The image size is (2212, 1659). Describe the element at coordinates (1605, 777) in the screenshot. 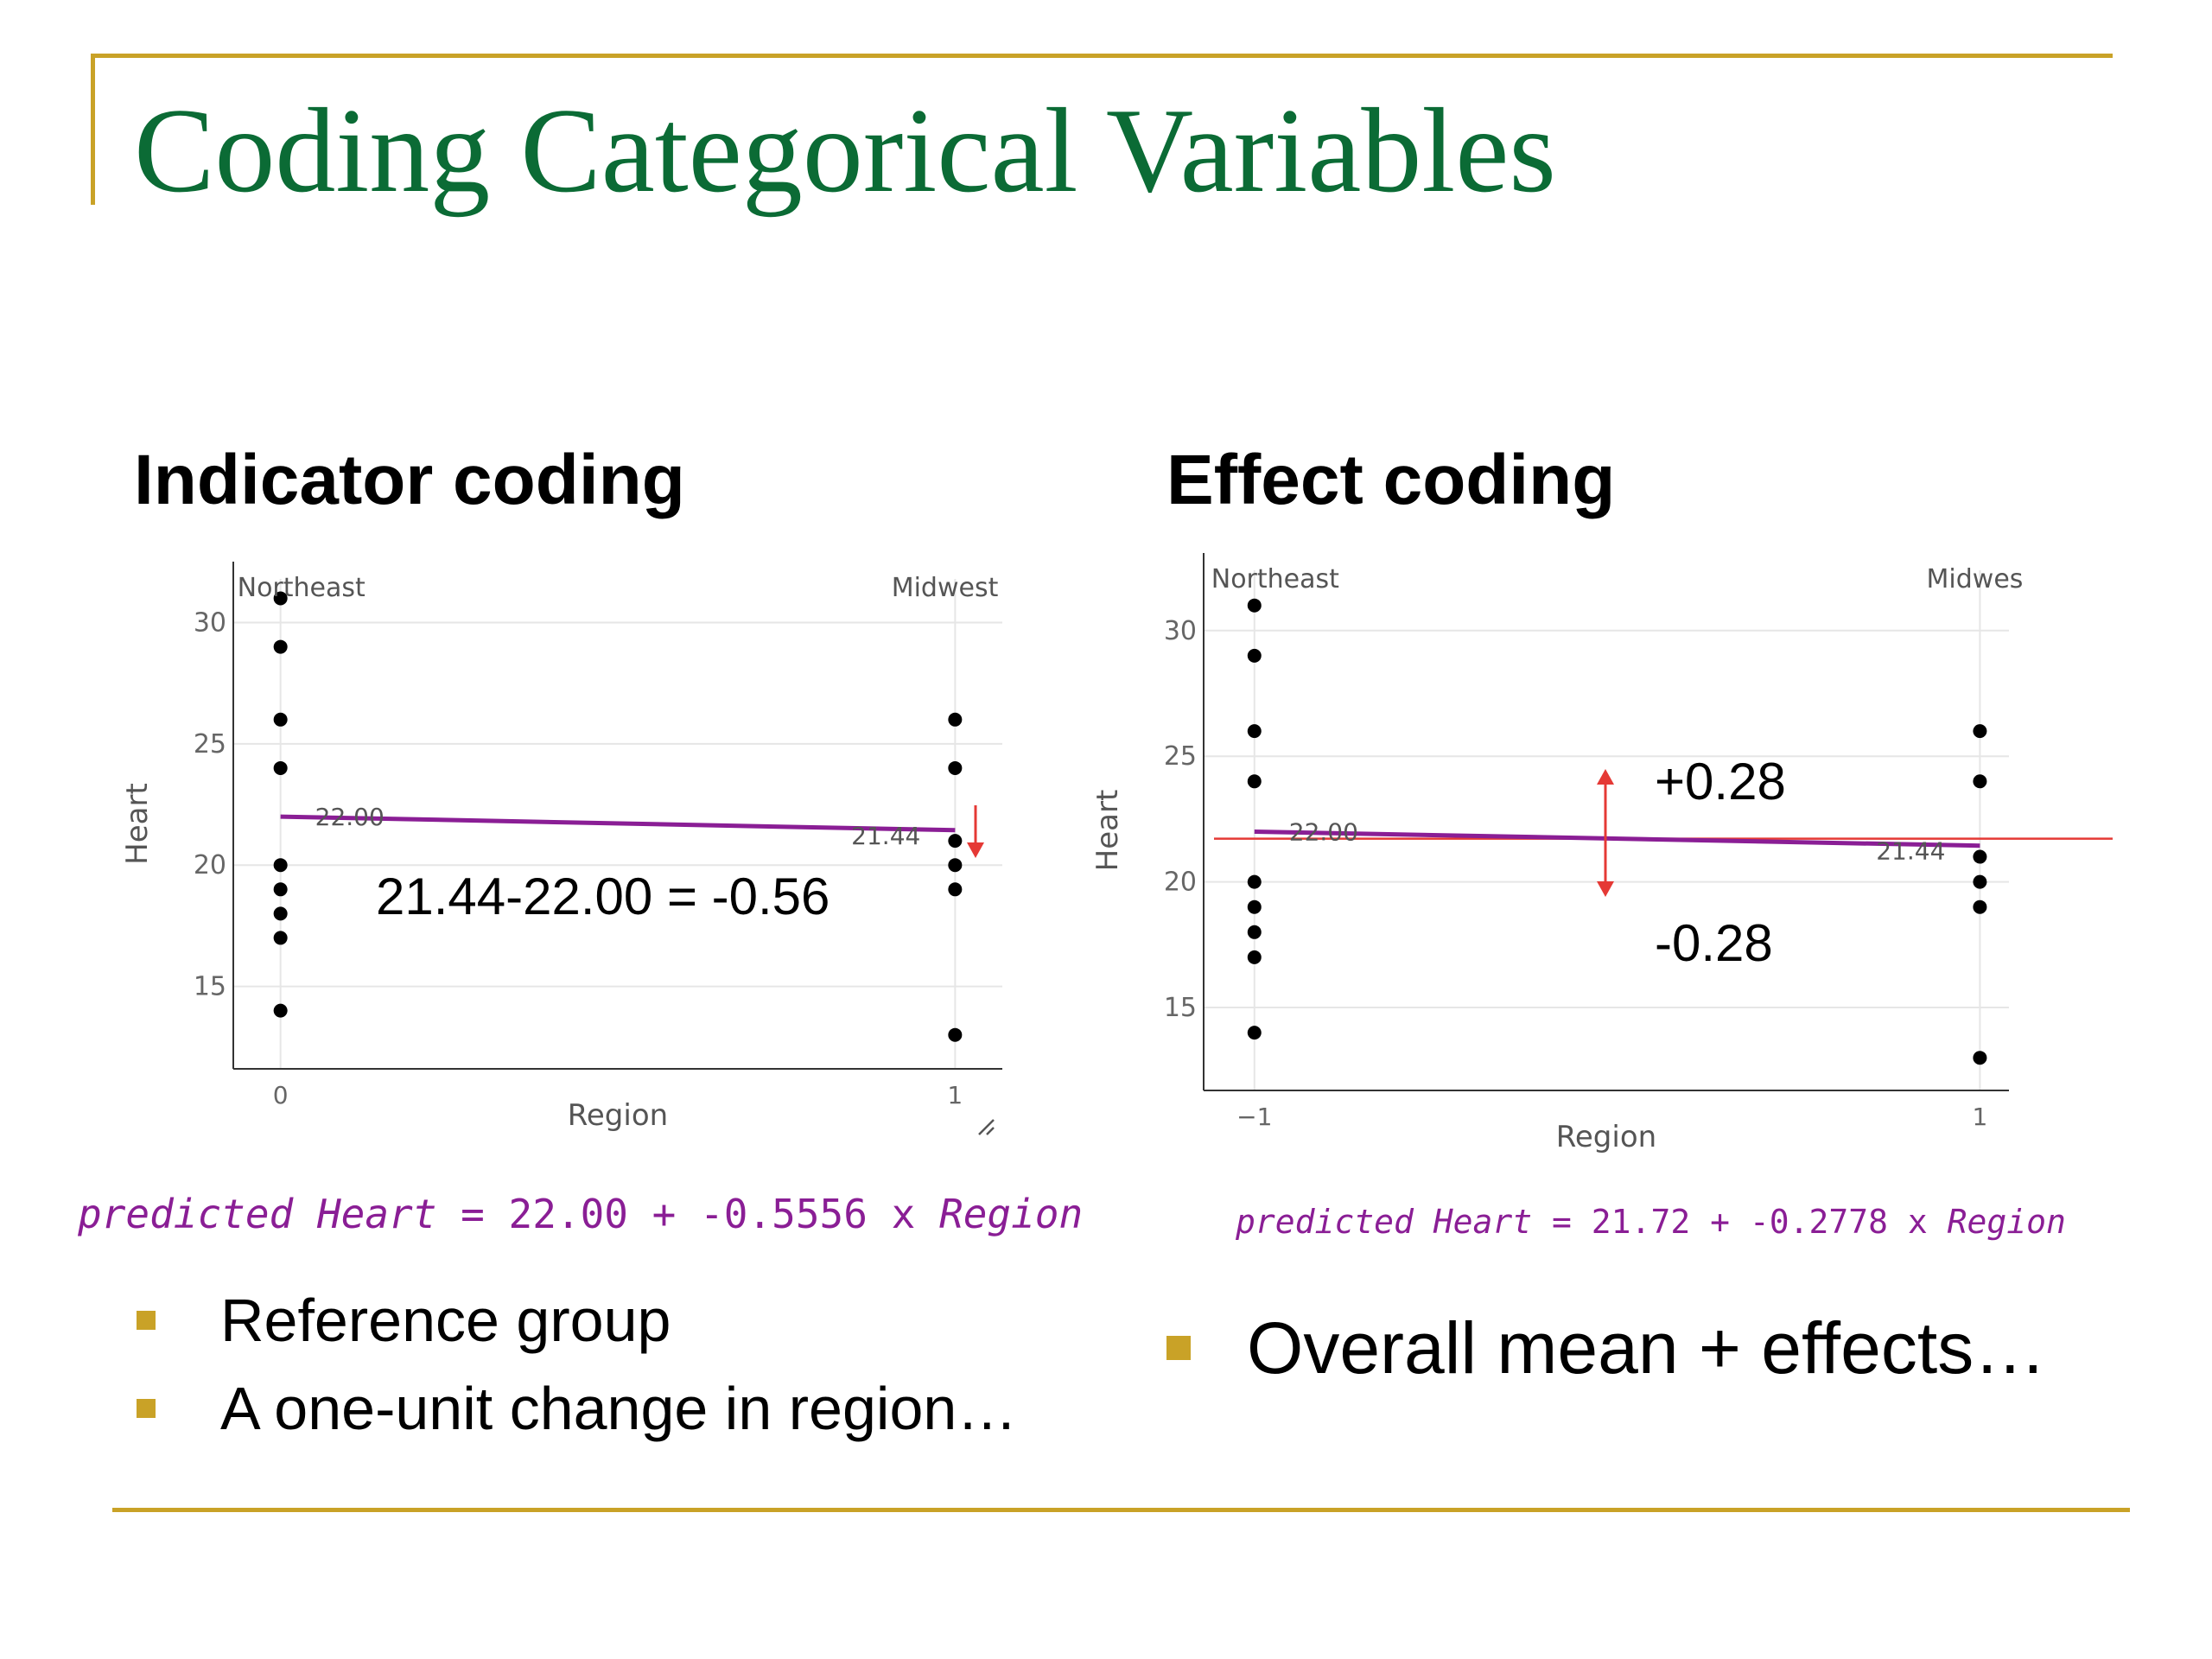

I see `up-arrow-icon` at that location.